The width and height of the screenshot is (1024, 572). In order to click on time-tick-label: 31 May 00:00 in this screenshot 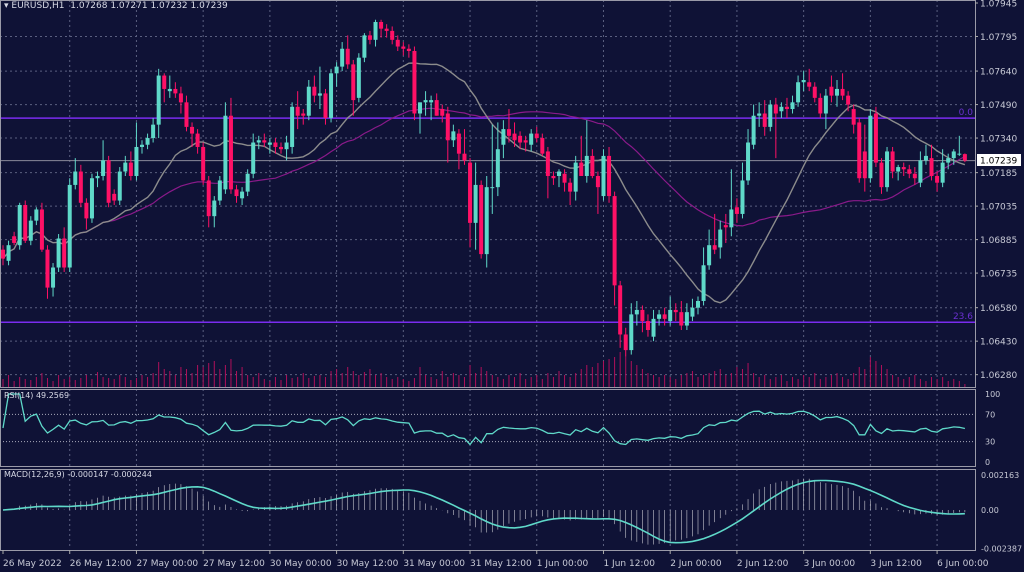, I will do `click(434, 564)`.